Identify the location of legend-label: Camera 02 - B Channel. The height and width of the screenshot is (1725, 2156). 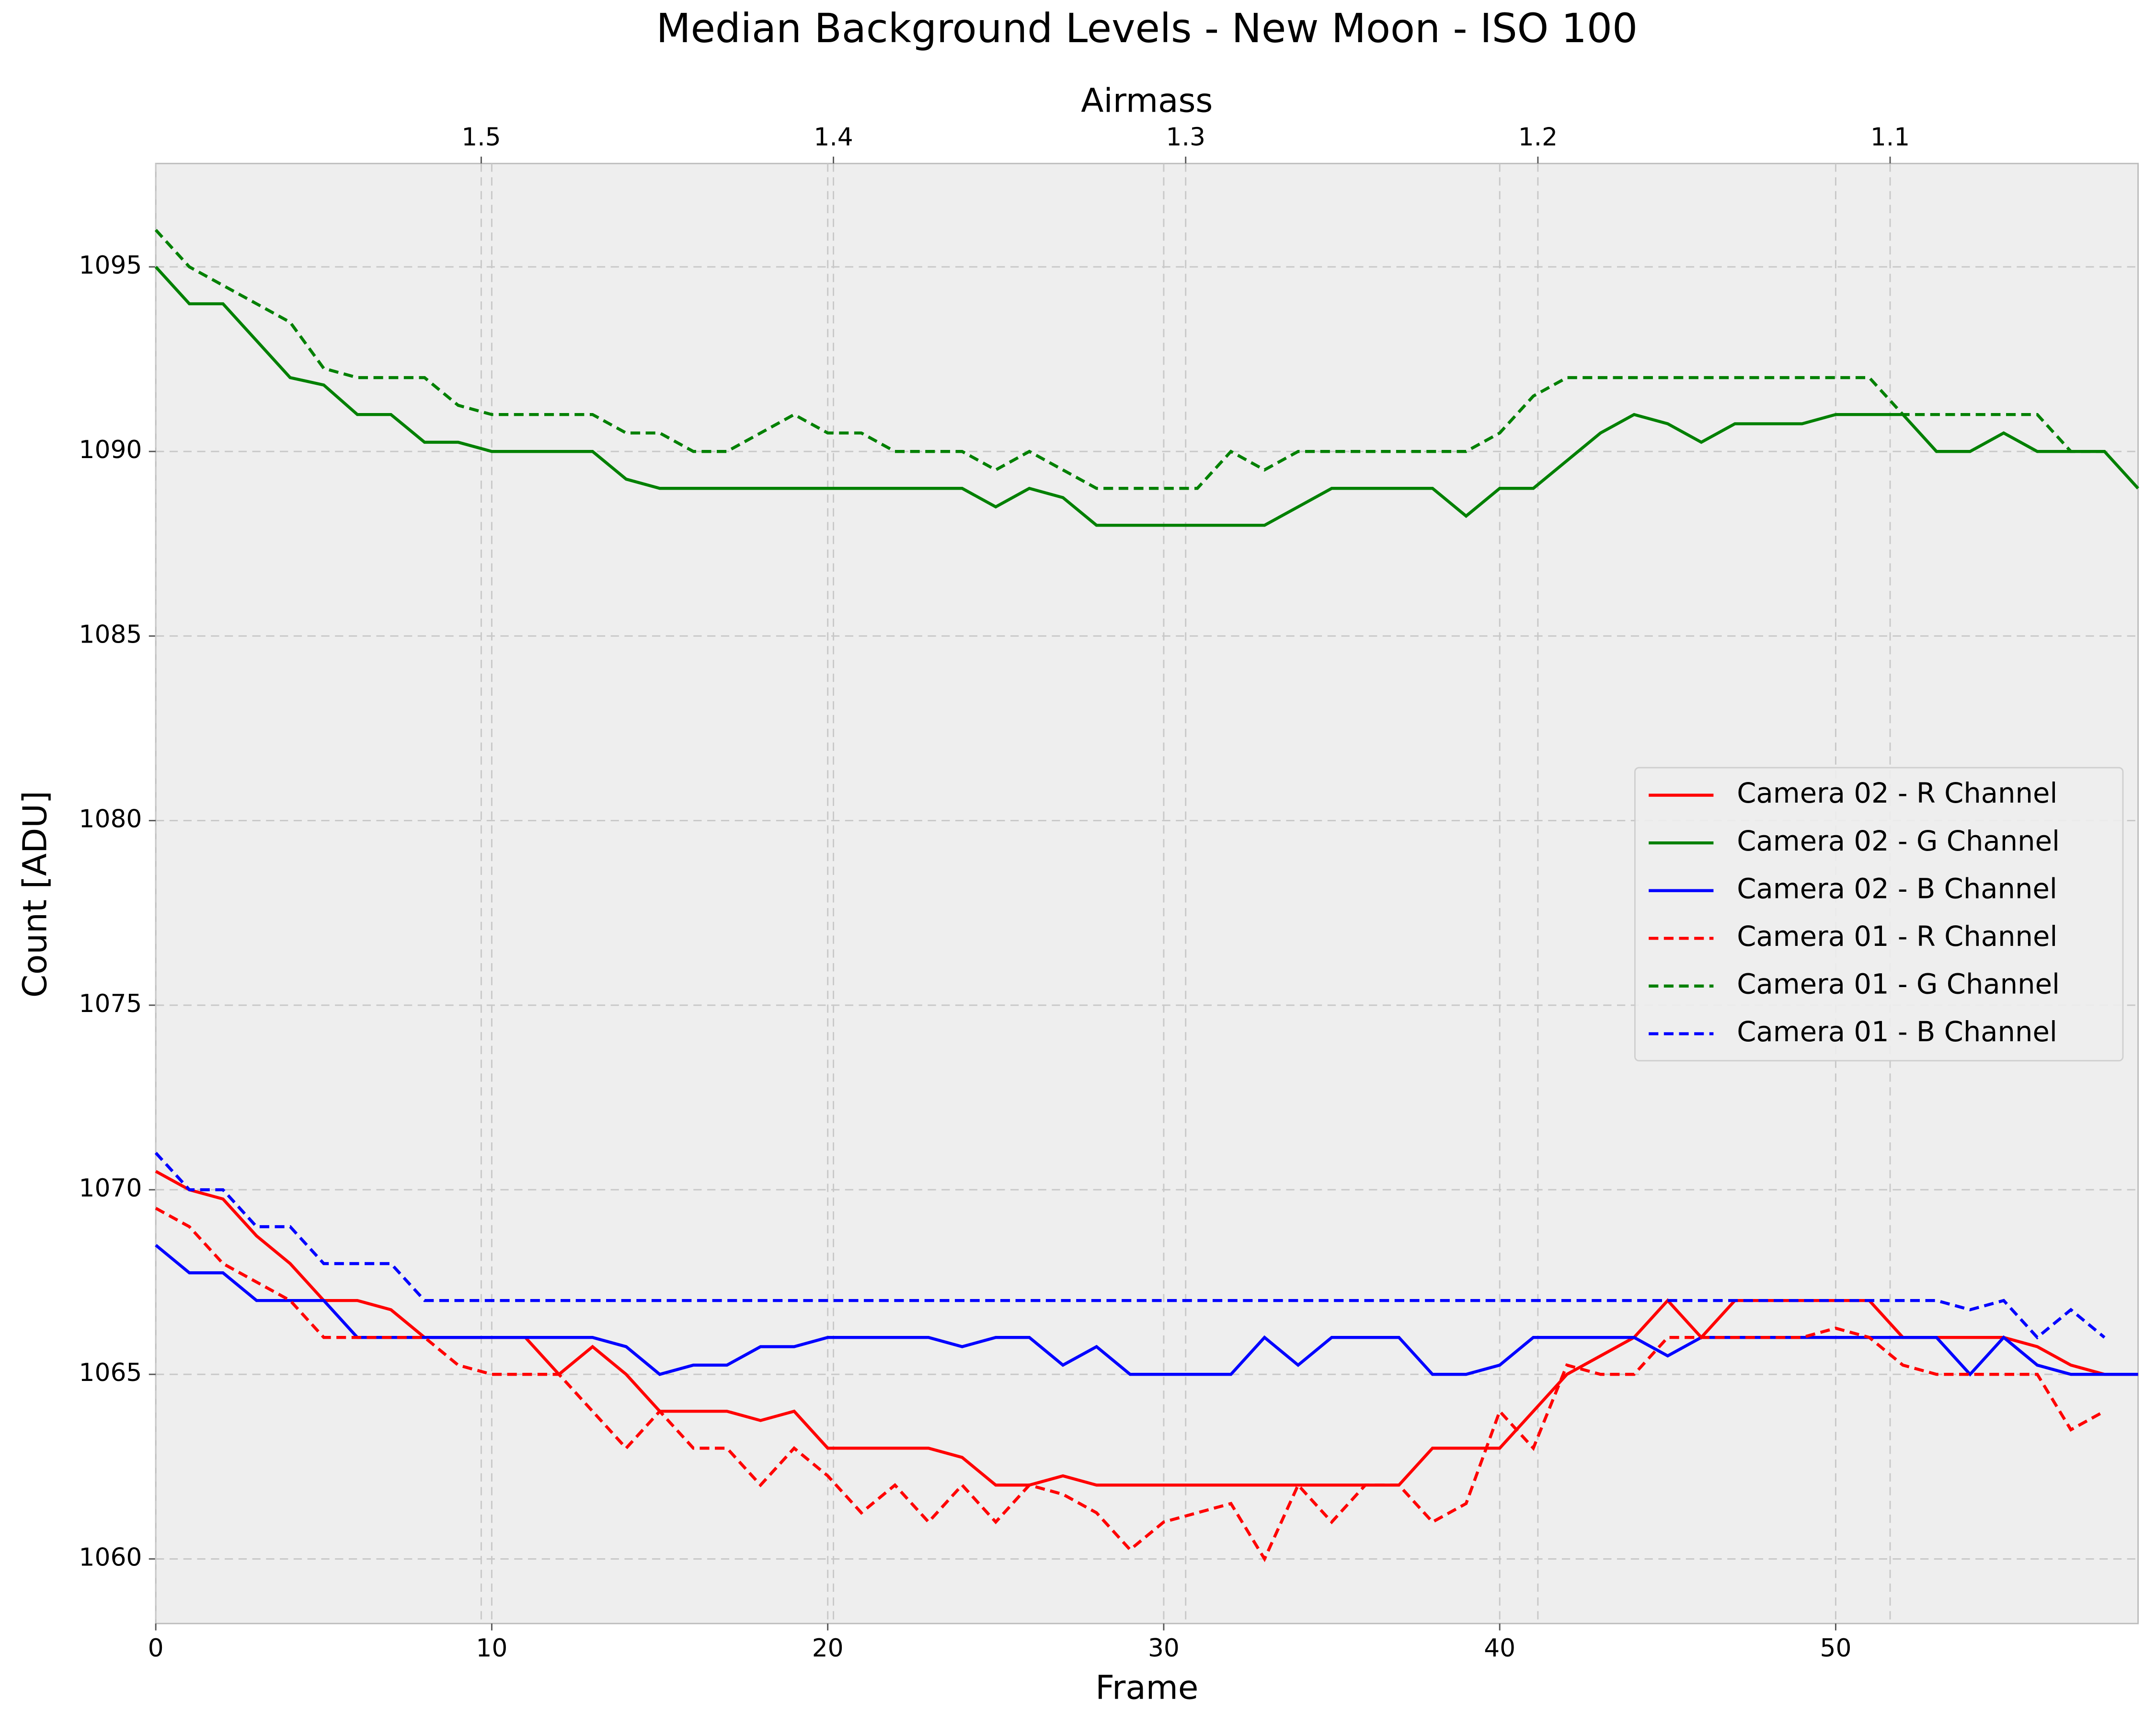
(1897, 889).